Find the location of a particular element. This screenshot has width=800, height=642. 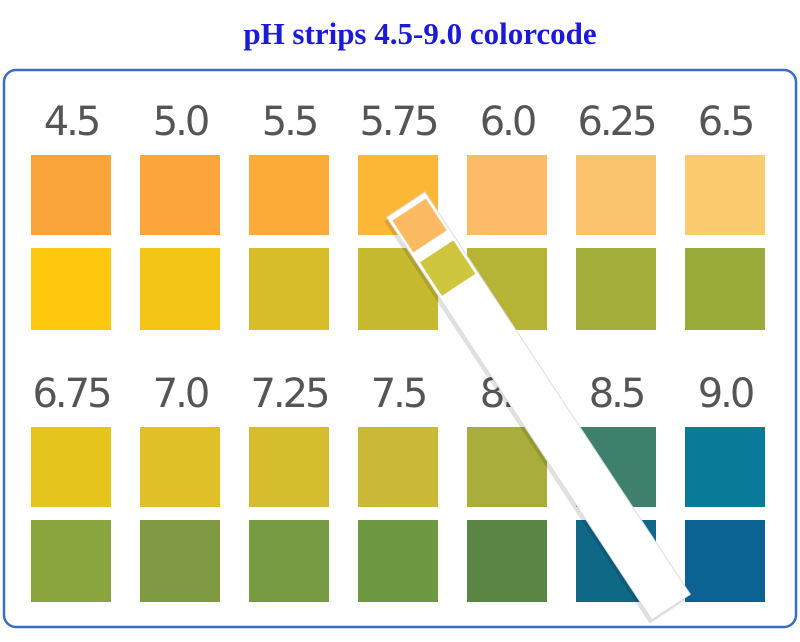

ph-label: 5.75 is located at coordinates (397, 122).